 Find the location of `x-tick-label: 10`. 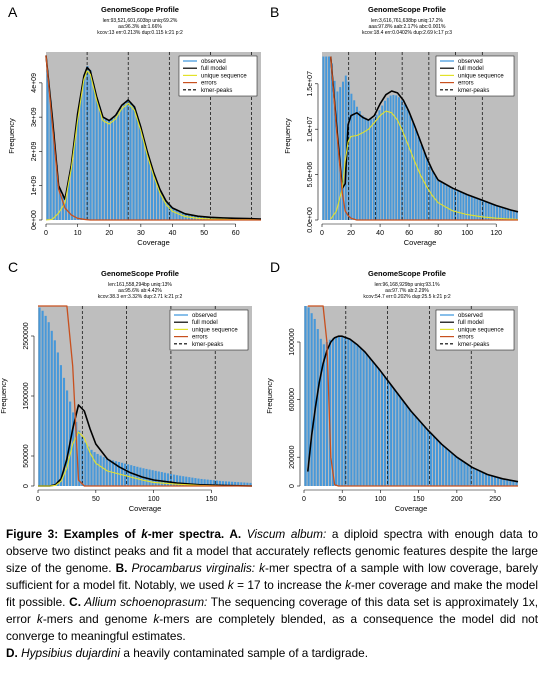

x-tick-label: 10 is located at coordinates (78, 233).